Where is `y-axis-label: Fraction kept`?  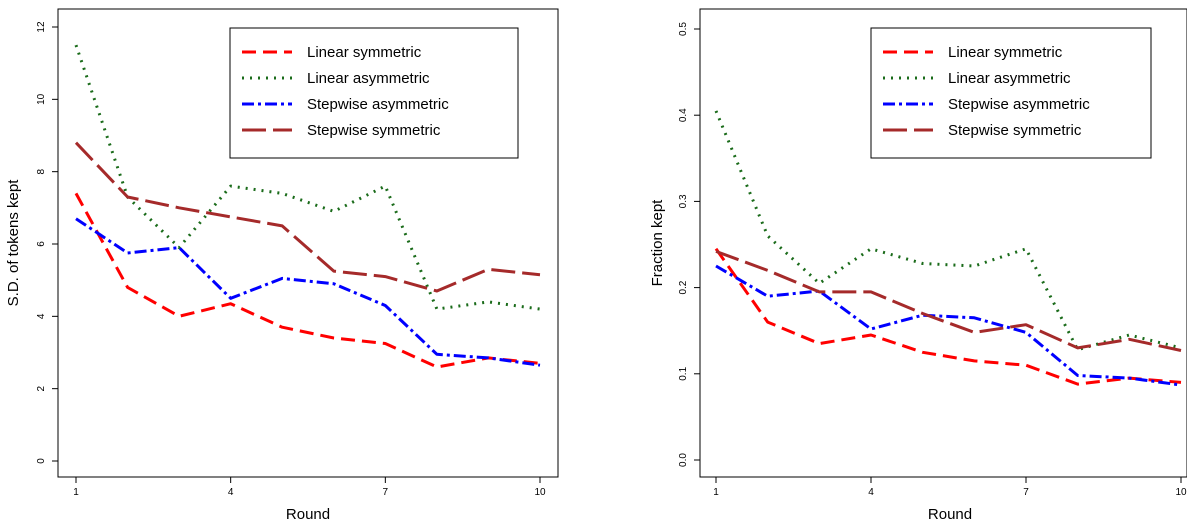
y-axis-label: Fraction kept is located at coordinates (657, 243).